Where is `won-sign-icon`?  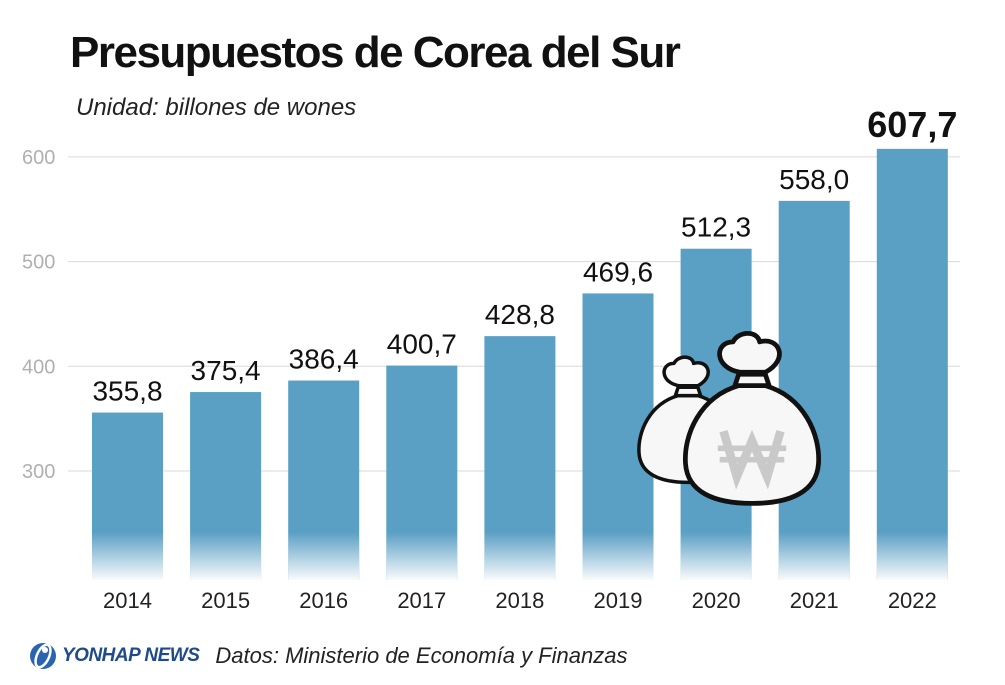 won-sign-icon is located at coordinates (752, 459).